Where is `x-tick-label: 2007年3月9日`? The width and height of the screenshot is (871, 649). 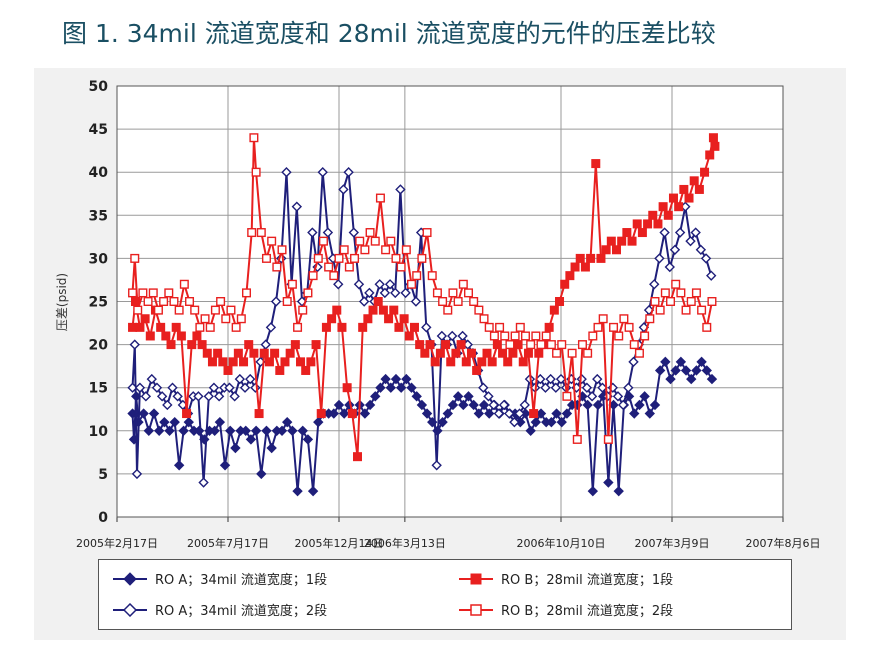
x-tick-label: 2007年3月9日 is located at coordinates (672, 543).